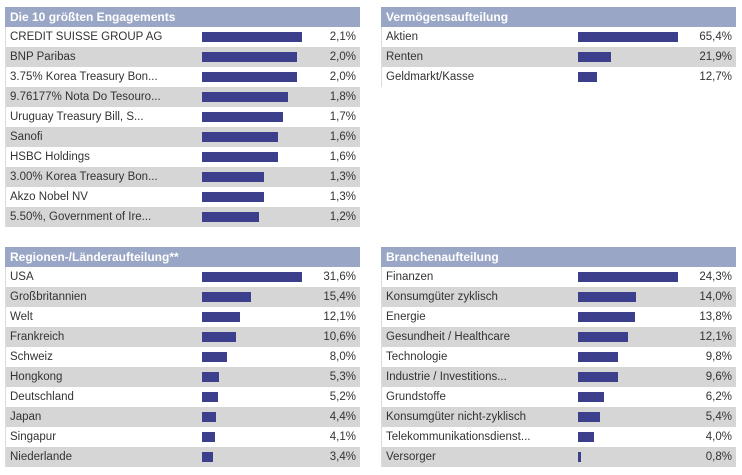 The width and height of the screenshot is (742, 475). Describe the element at coordinates (183, 197) in the screenshot. I see `list-item: Akzo Nobel NV 1,3%` at that location.